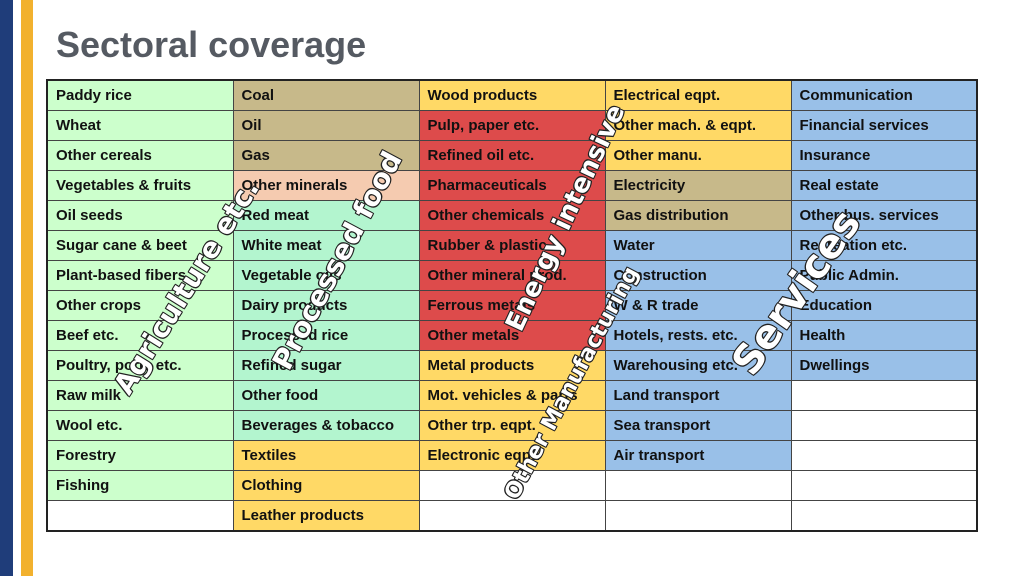  I want to click on sector-cell: Sea transport, so click(698, 425).